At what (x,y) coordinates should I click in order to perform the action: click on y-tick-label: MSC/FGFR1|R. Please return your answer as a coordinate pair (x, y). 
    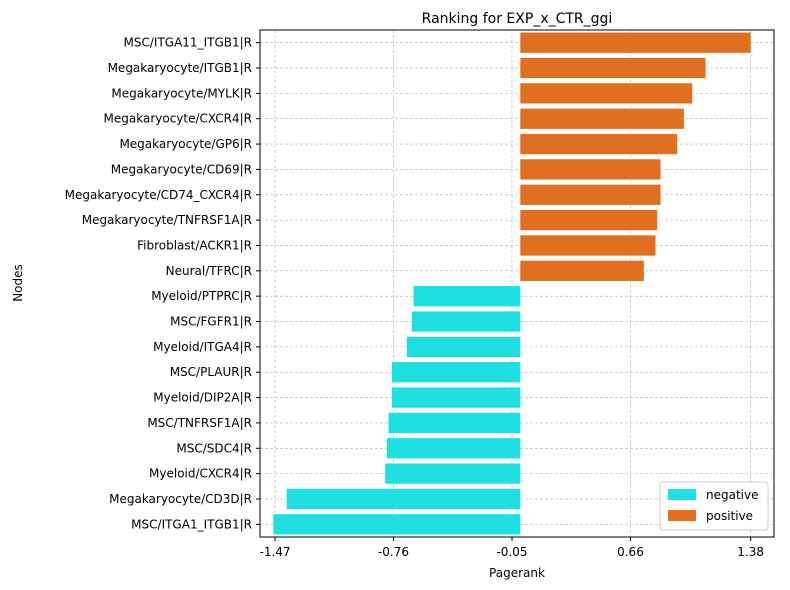
    Looking at the image, I should click on (211, 322).